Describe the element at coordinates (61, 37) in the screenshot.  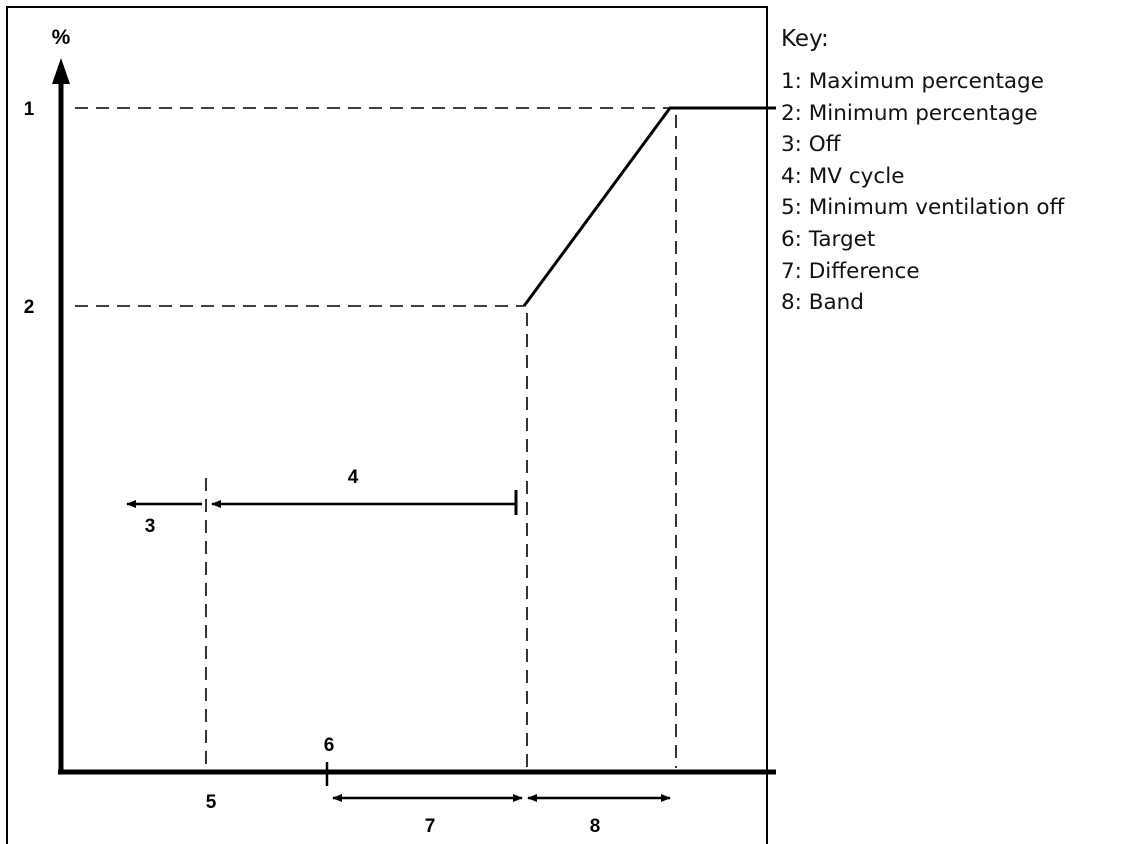
I see `y-axis-label: %` at that location.